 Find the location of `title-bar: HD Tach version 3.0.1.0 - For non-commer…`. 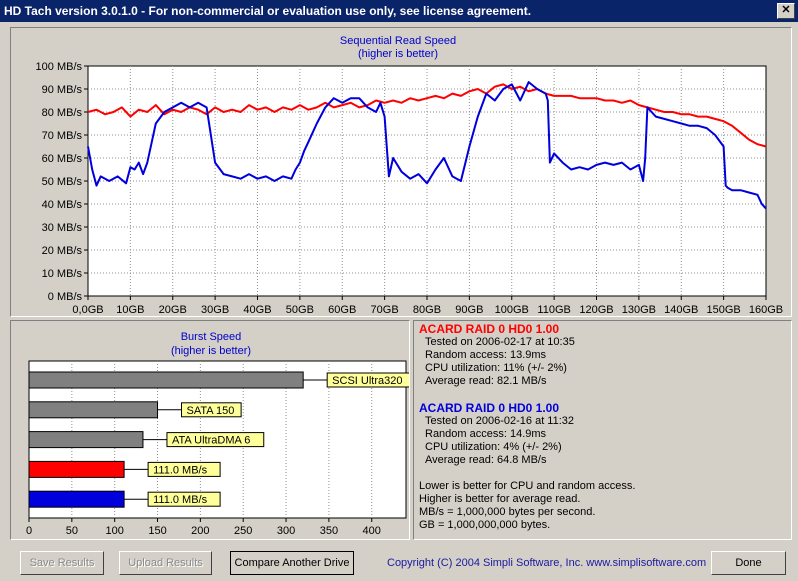

title-bar: HD Tach version 3.0.1.0 - For non-commer… is located at coordinates (399, 11).